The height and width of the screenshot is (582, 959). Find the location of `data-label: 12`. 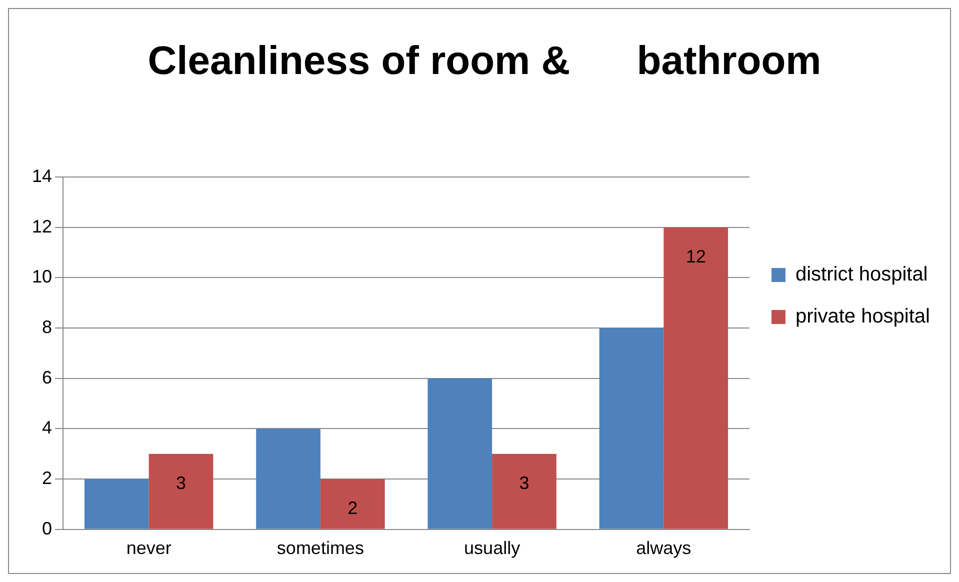

data-label: 12 is located at coordinates (696, 256).